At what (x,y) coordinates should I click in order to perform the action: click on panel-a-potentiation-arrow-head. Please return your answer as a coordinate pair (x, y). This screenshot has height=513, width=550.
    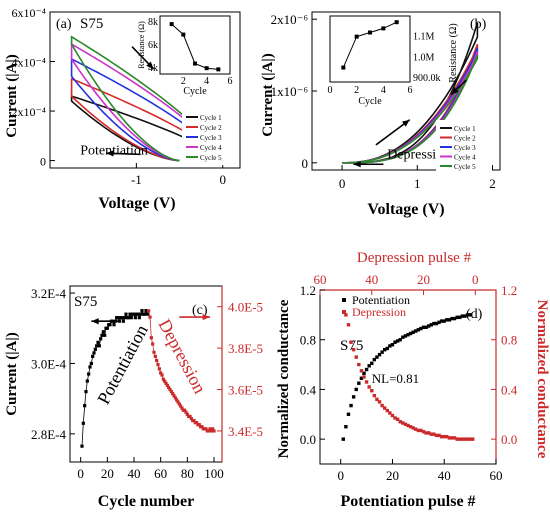
    Looking at the image, I should click on (110, 153).